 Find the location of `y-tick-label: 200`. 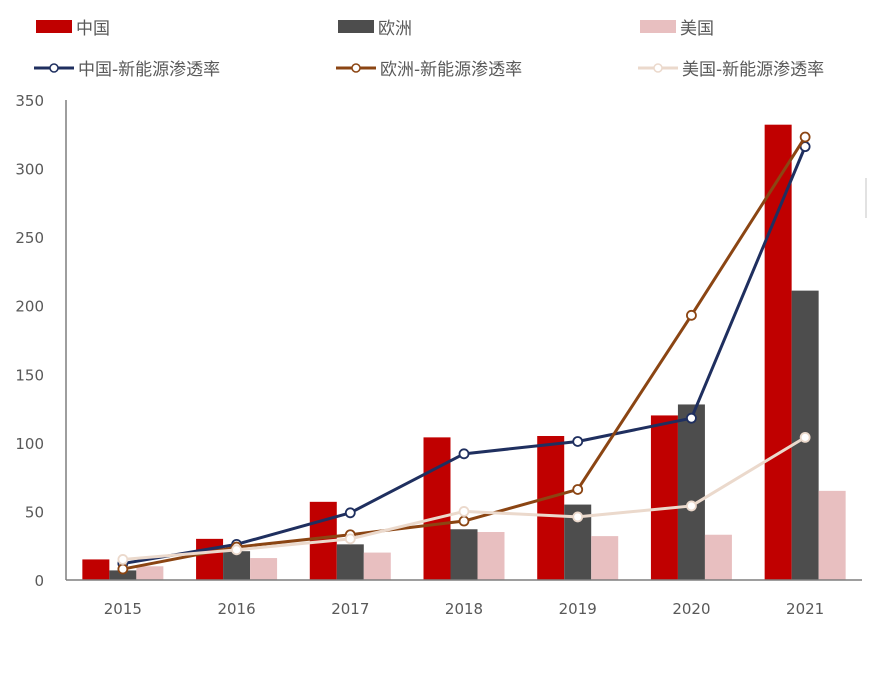

y-tick-label: 200 is located at coordinates (29, 307).